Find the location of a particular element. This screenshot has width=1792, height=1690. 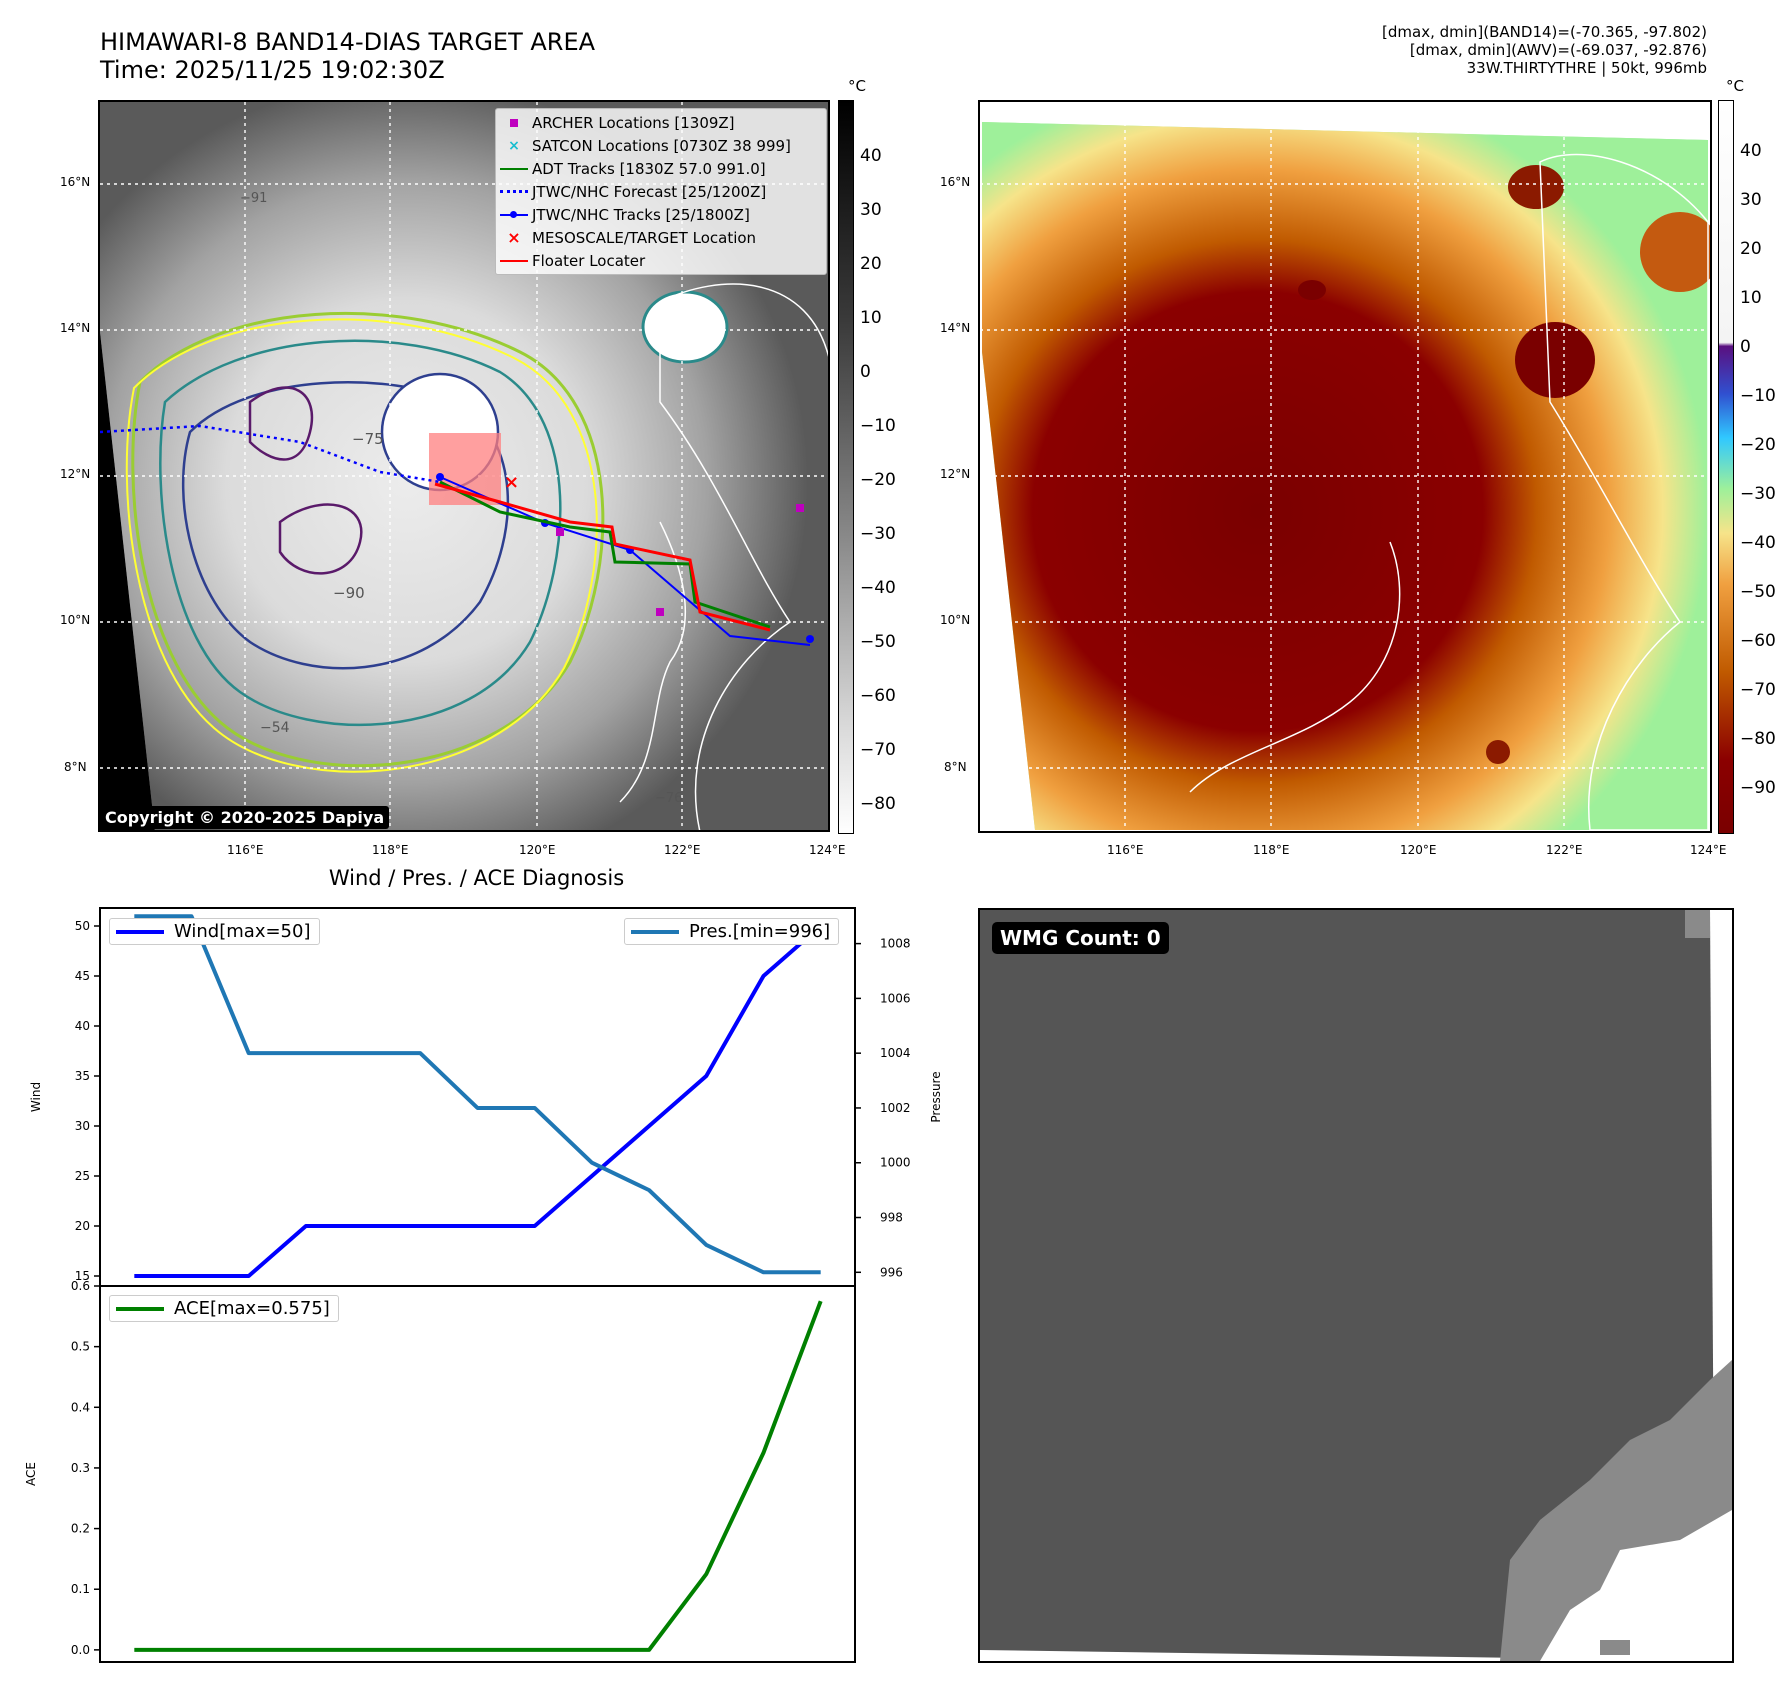

wind-legend: Wind[max=50] is located at coordinates (214, 931).